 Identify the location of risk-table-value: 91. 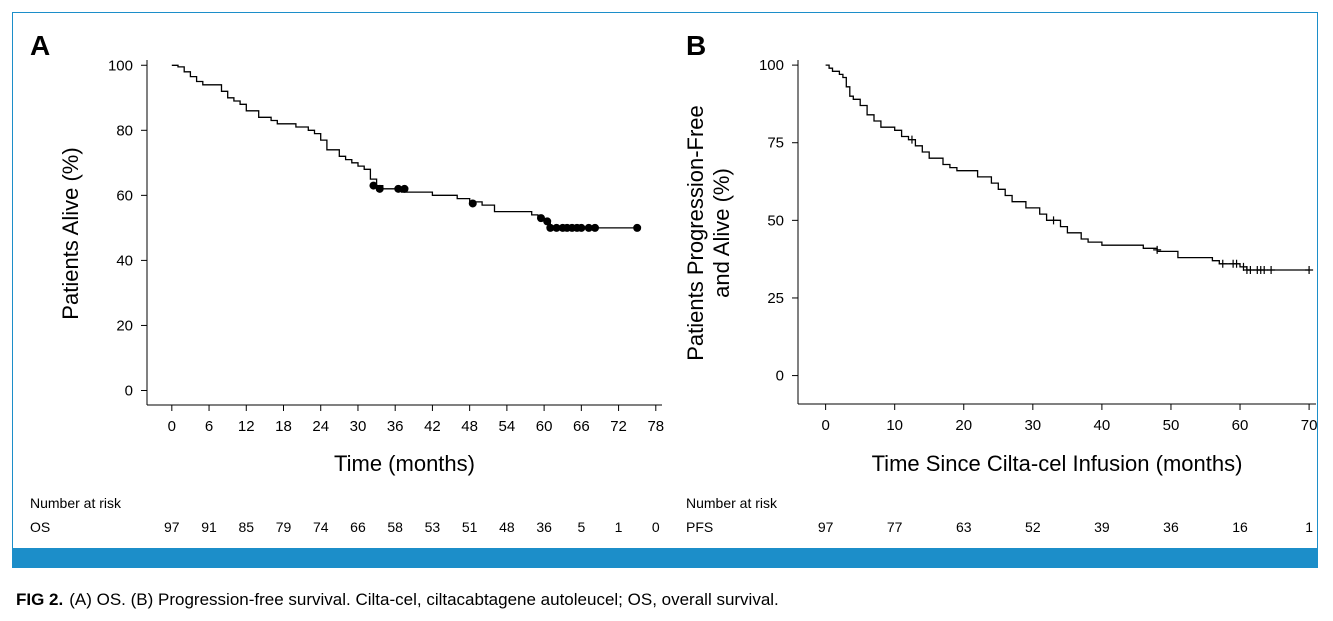
(209, 527).